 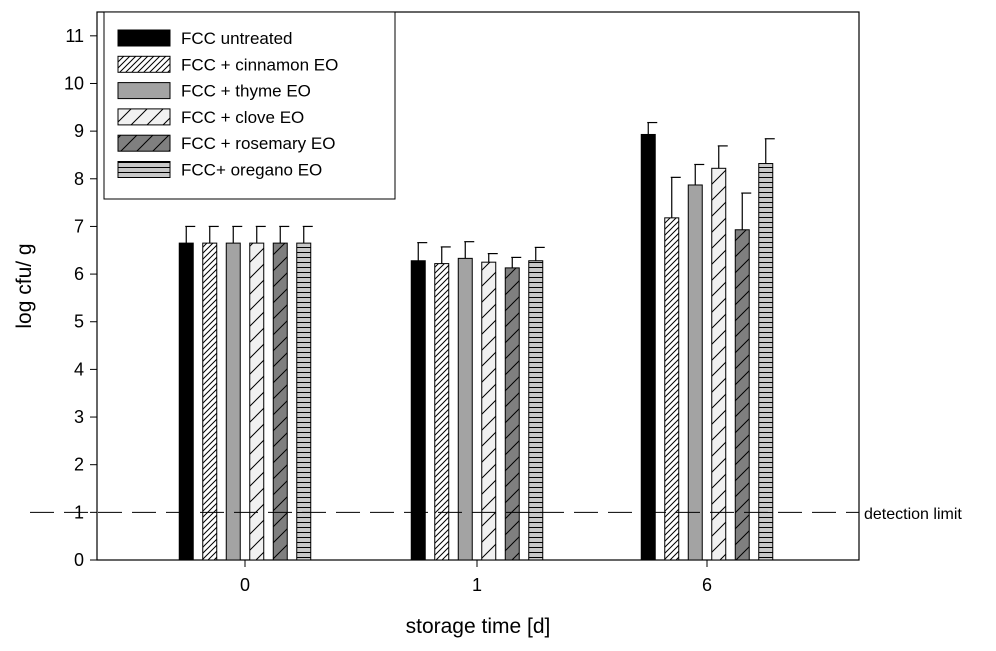 What do you see at coordinates (79, 179) in the screenshot?
I see `y-tick-label: 8` at bounding box center [79, 179].